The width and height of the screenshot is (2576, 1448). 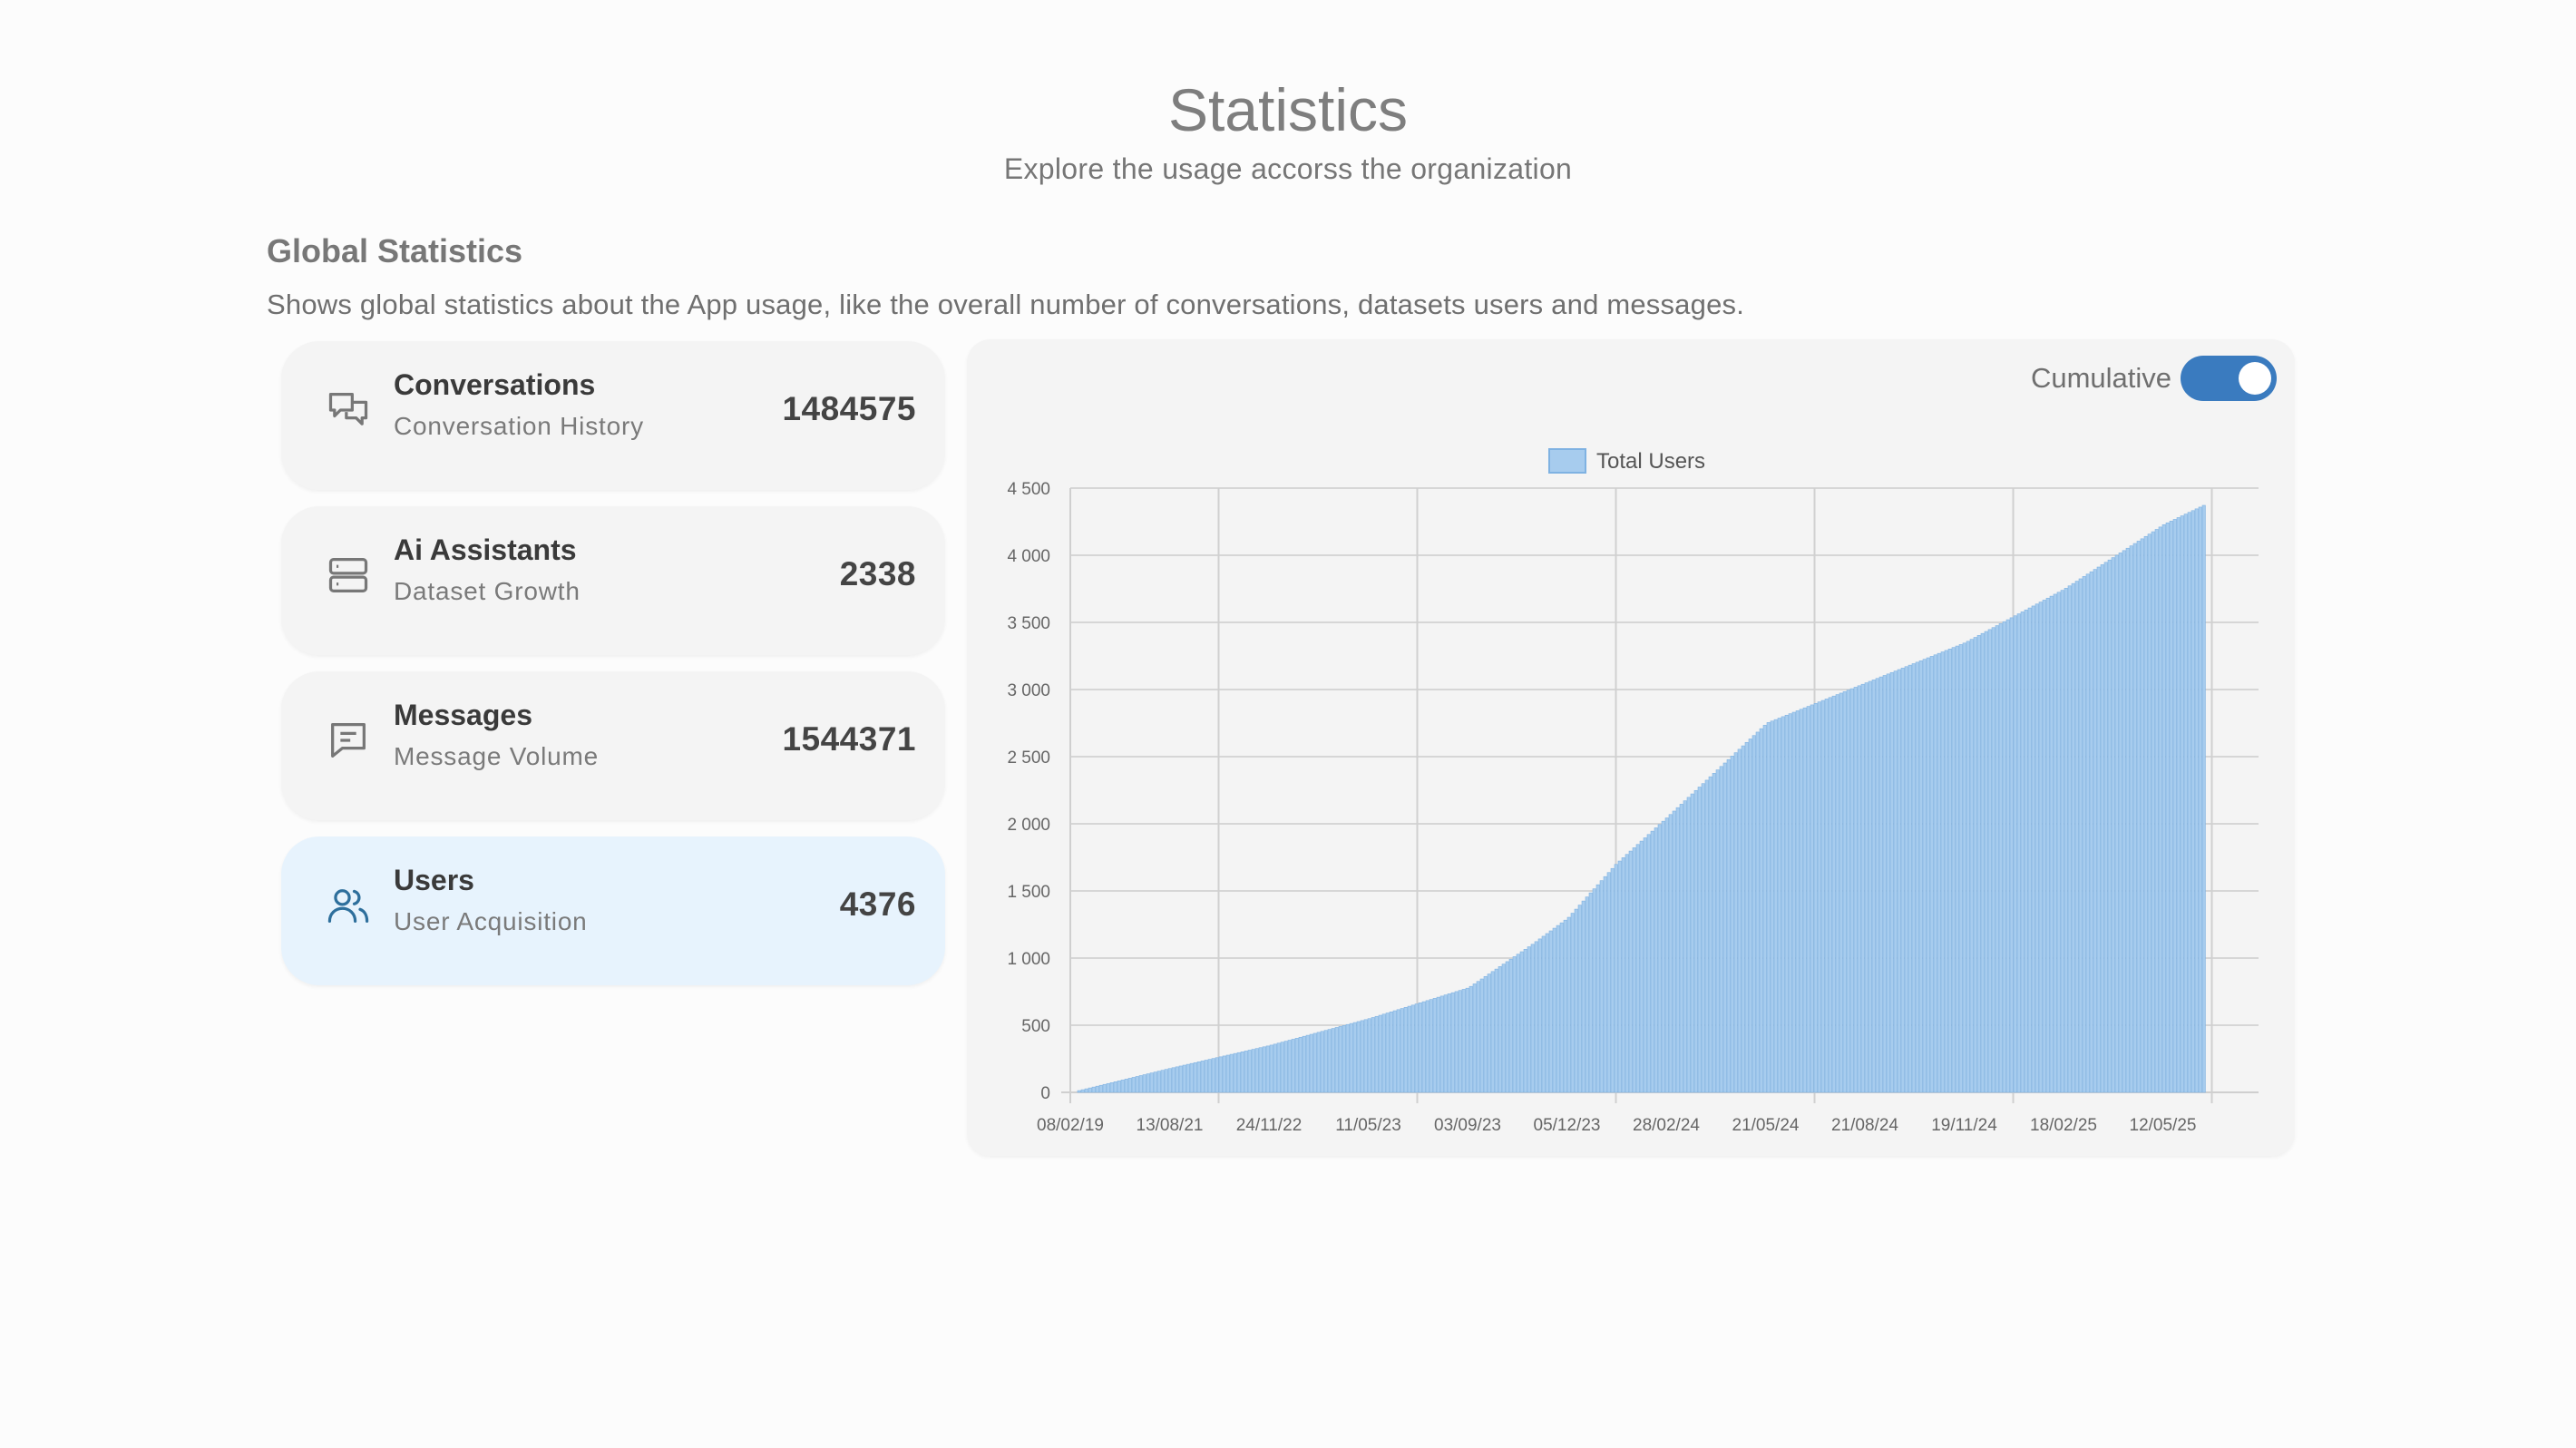 What do you see at coordinates (613, 745) in the screenshot?
I see `stat-card-messages: Messages Message Volume 1544371` at bounding box center [613, 745].